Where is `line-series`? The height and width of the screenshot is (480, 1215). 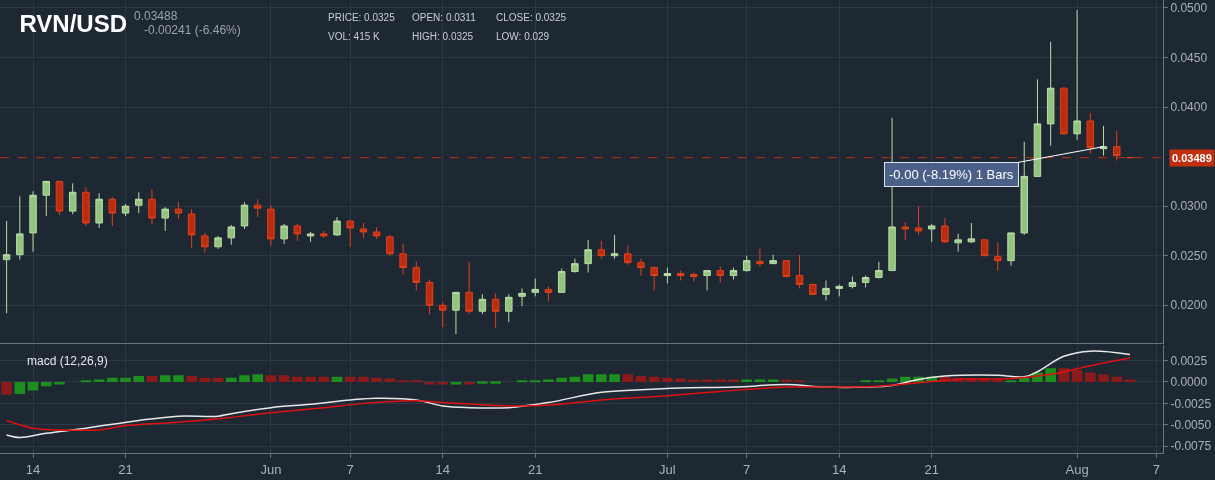 line-series is located at coordinates (568, 394).